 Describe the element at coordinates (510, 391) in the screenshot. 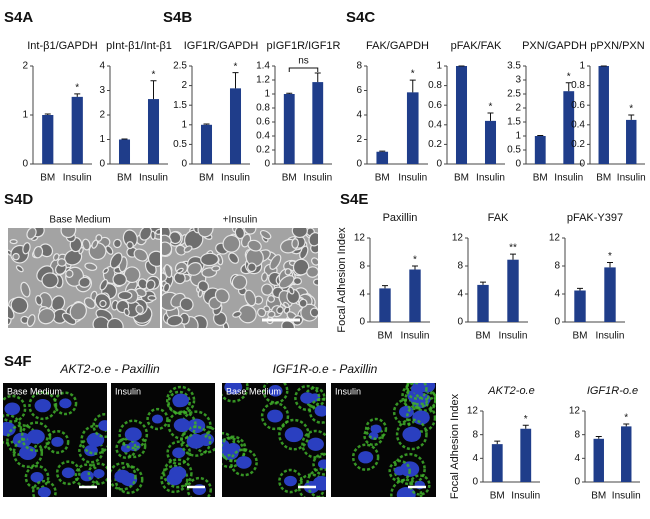

I see `chart-title: AKT2-o.e` at that location.